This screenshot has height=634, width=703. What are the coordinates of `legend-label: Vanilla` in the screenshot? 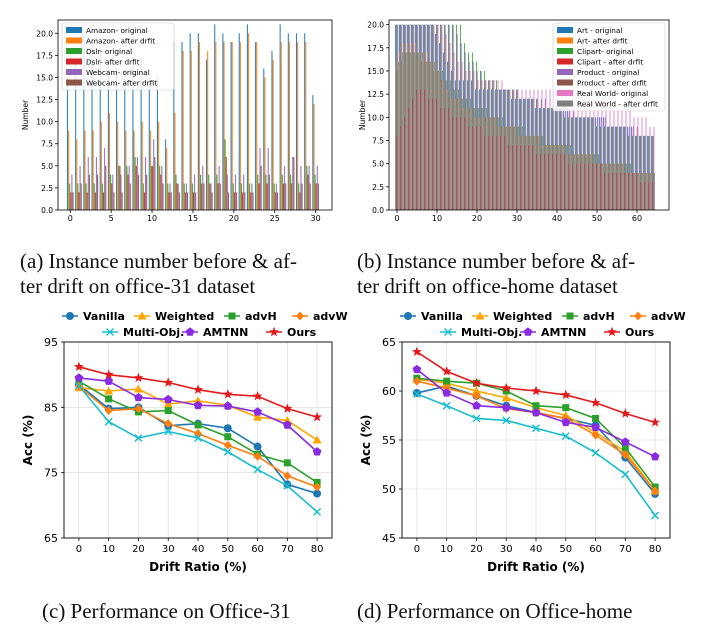 It's located at (442, 316).